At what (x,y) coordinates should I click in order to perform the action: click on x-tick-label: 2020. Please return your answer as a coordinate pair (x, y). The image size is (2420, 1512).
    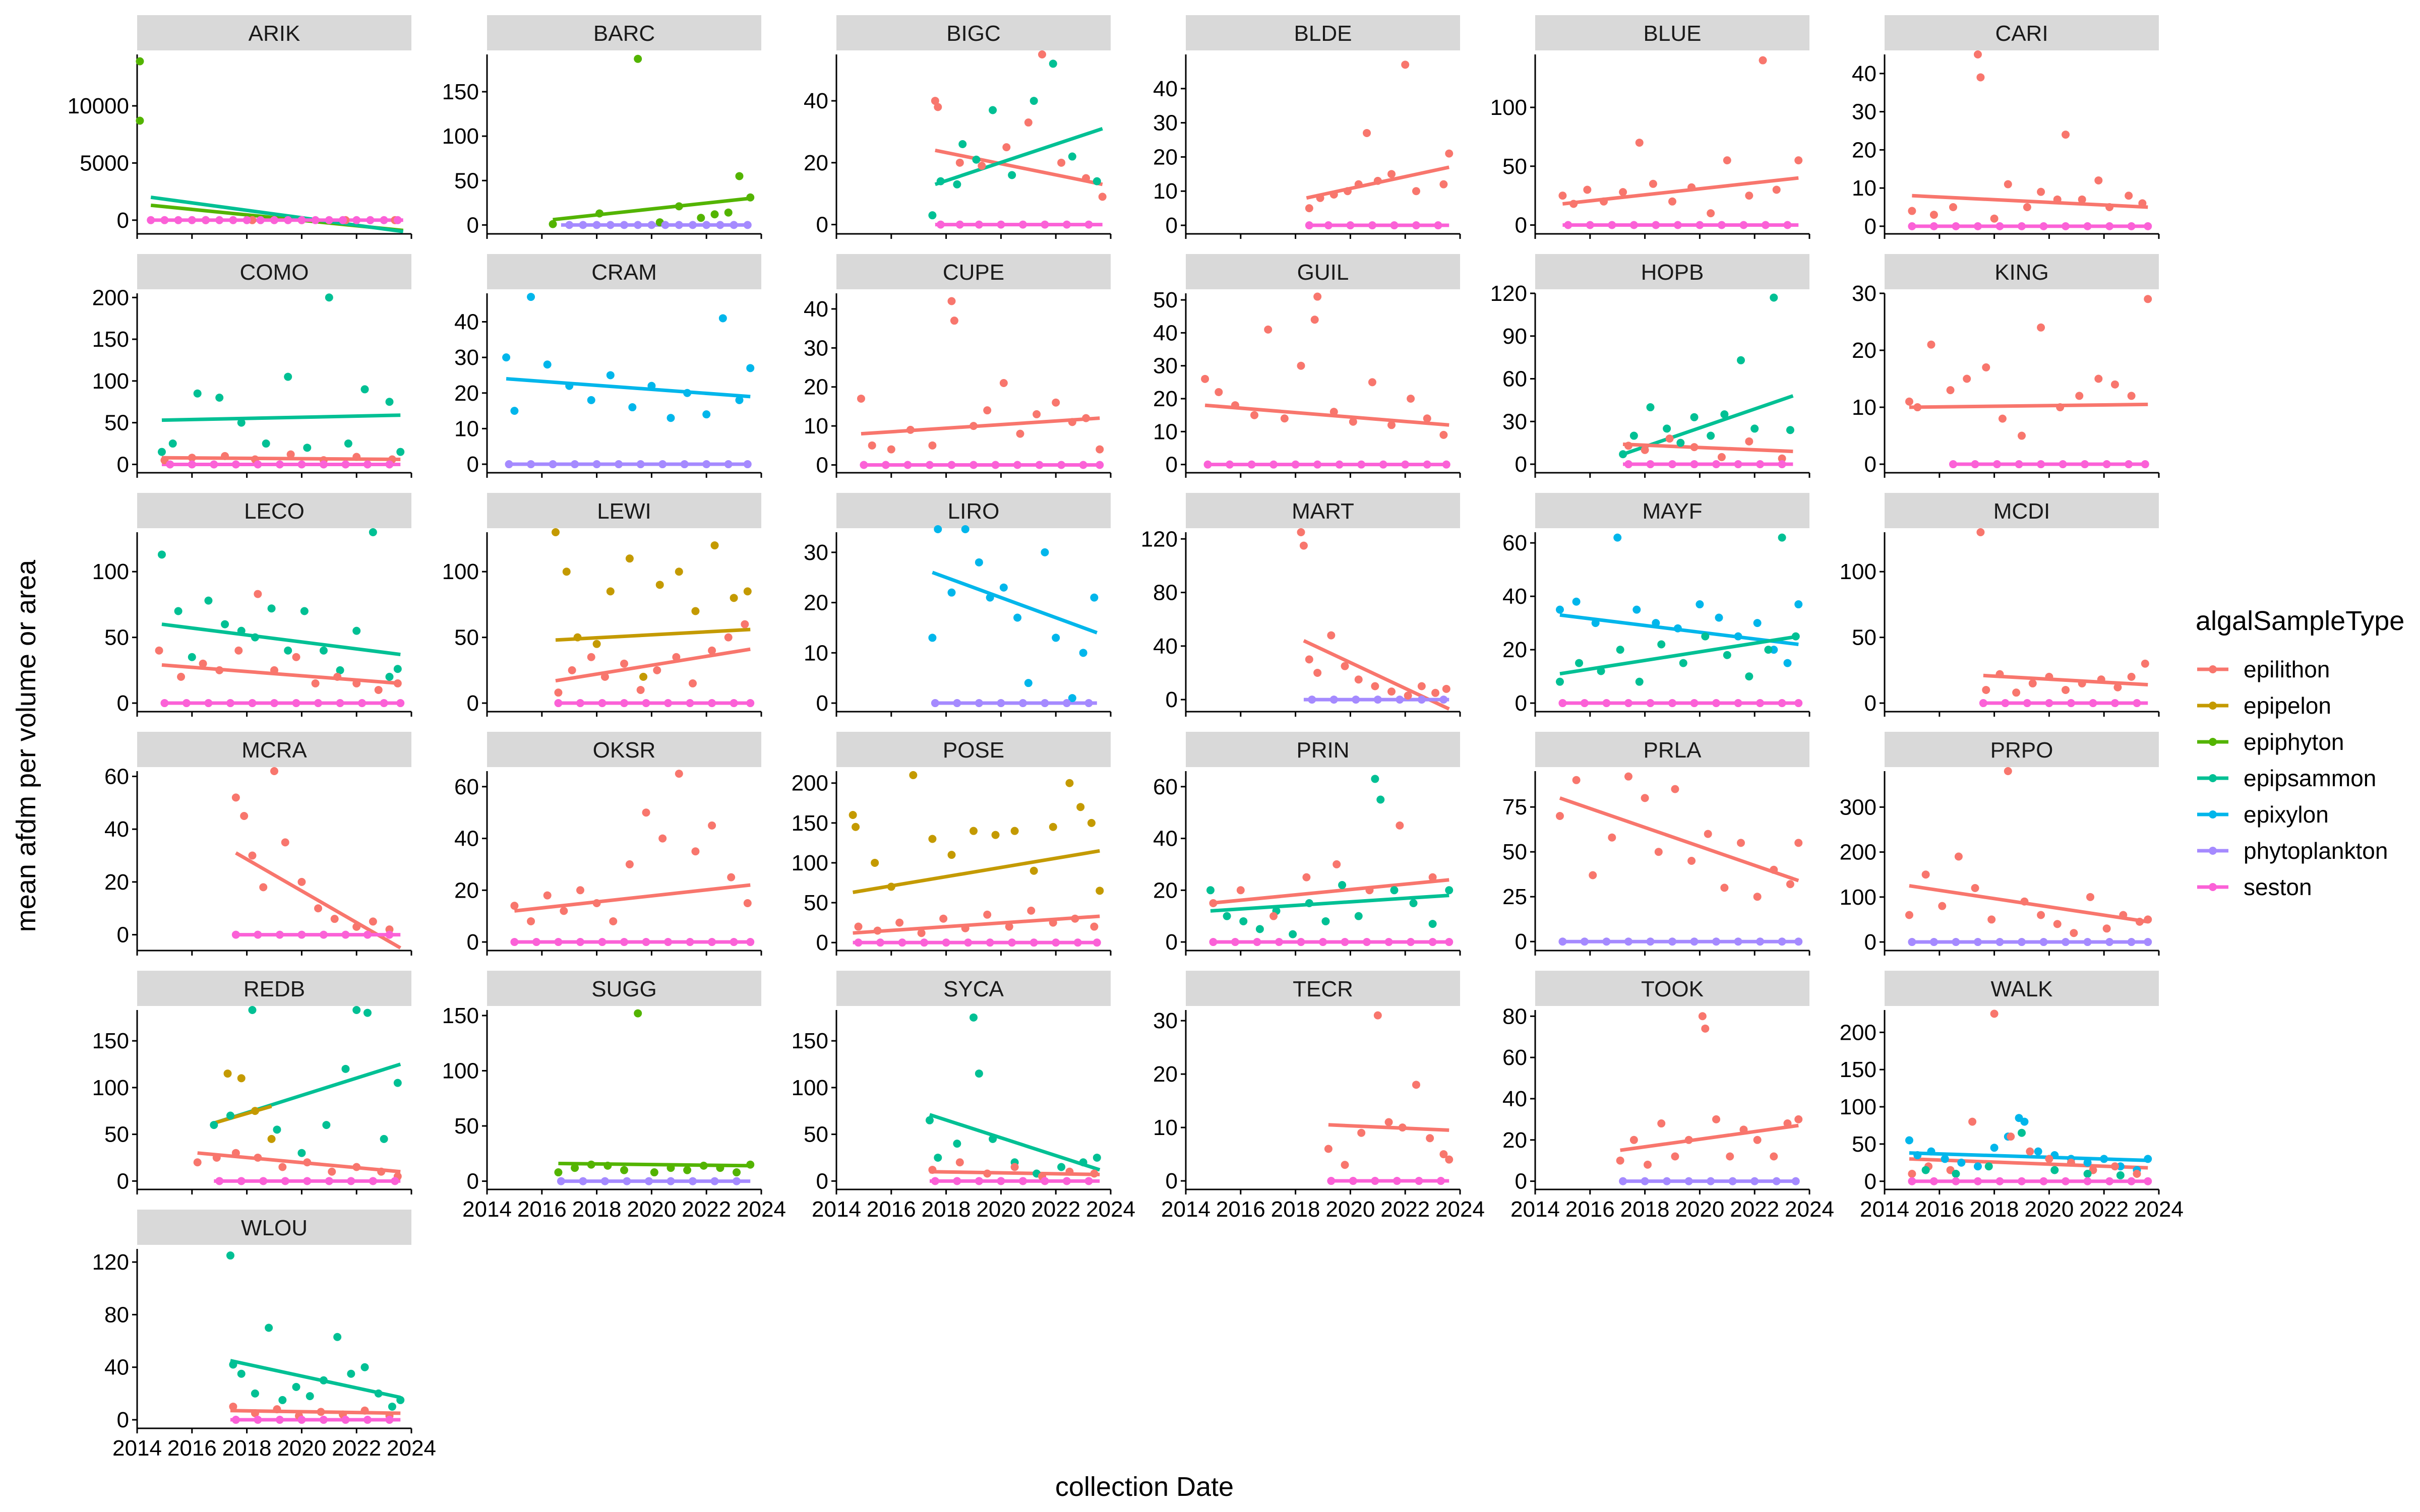
    Looking at the image, I should click on (1000, 1209).